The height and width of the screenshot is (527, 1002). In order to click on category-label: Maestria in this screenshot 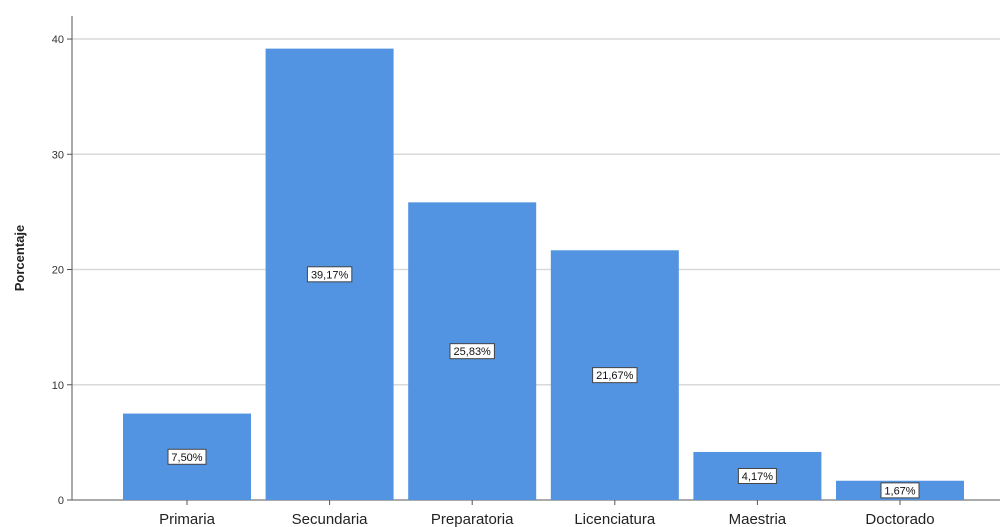, I will do `click(758, 519)`.